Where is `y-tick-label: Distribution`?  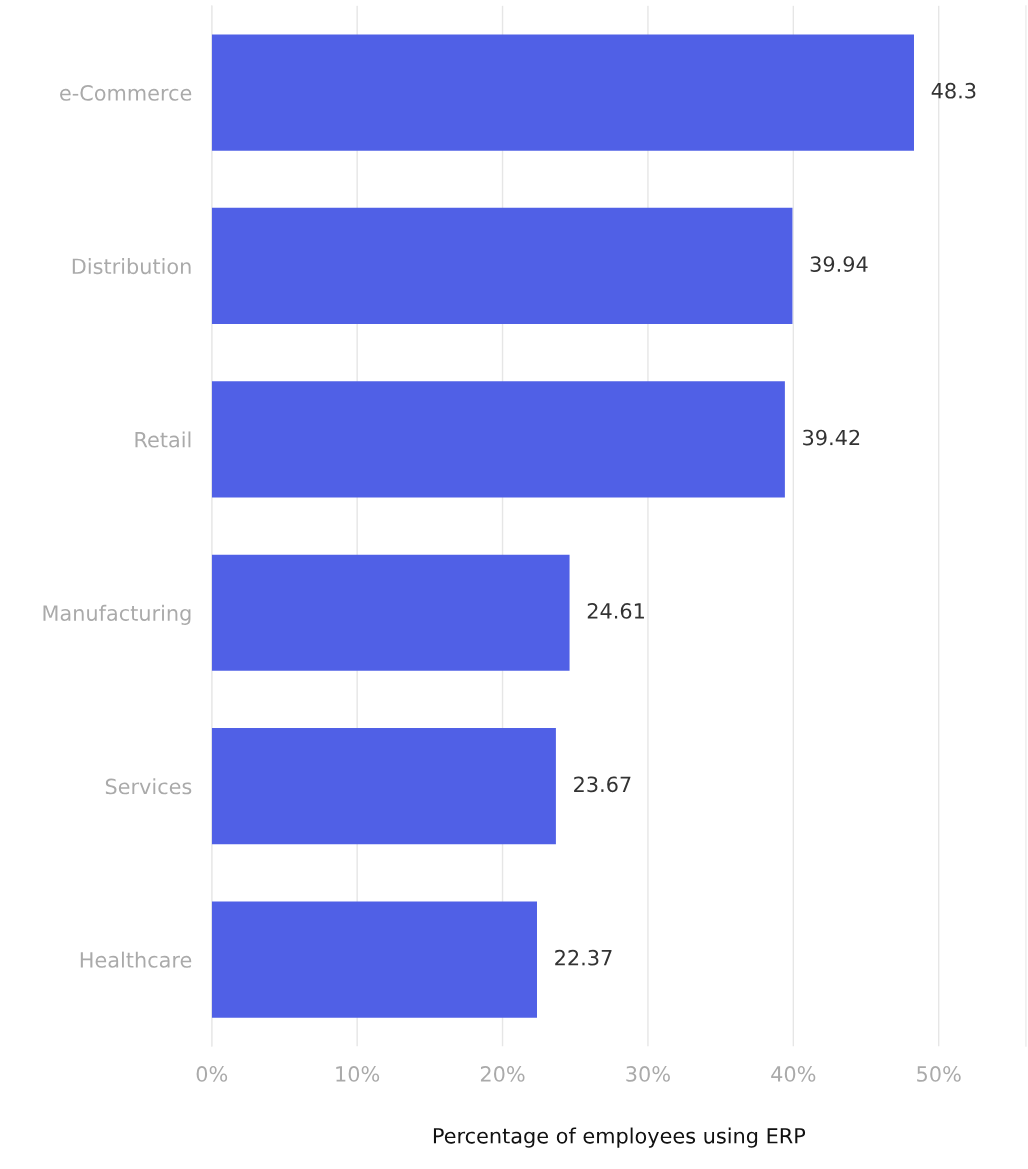
y-tick-label: Distribution is located at coordinates (131, 266).